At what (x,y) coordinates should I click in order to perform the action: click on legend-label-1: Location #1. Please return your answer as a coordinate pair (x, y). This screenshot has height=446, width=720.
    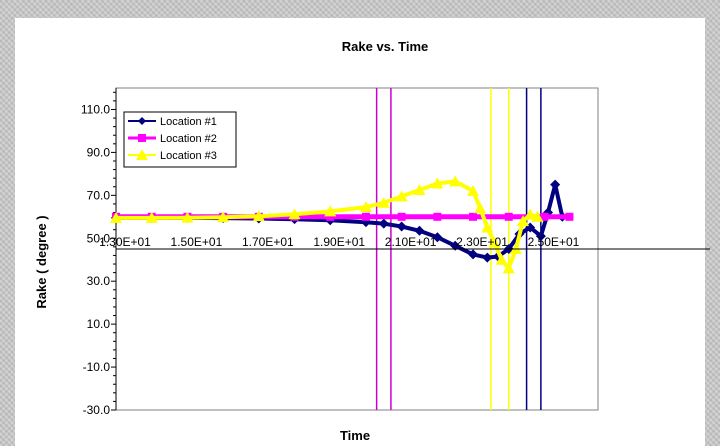
    Looking at the image, I should click on (188, 122).